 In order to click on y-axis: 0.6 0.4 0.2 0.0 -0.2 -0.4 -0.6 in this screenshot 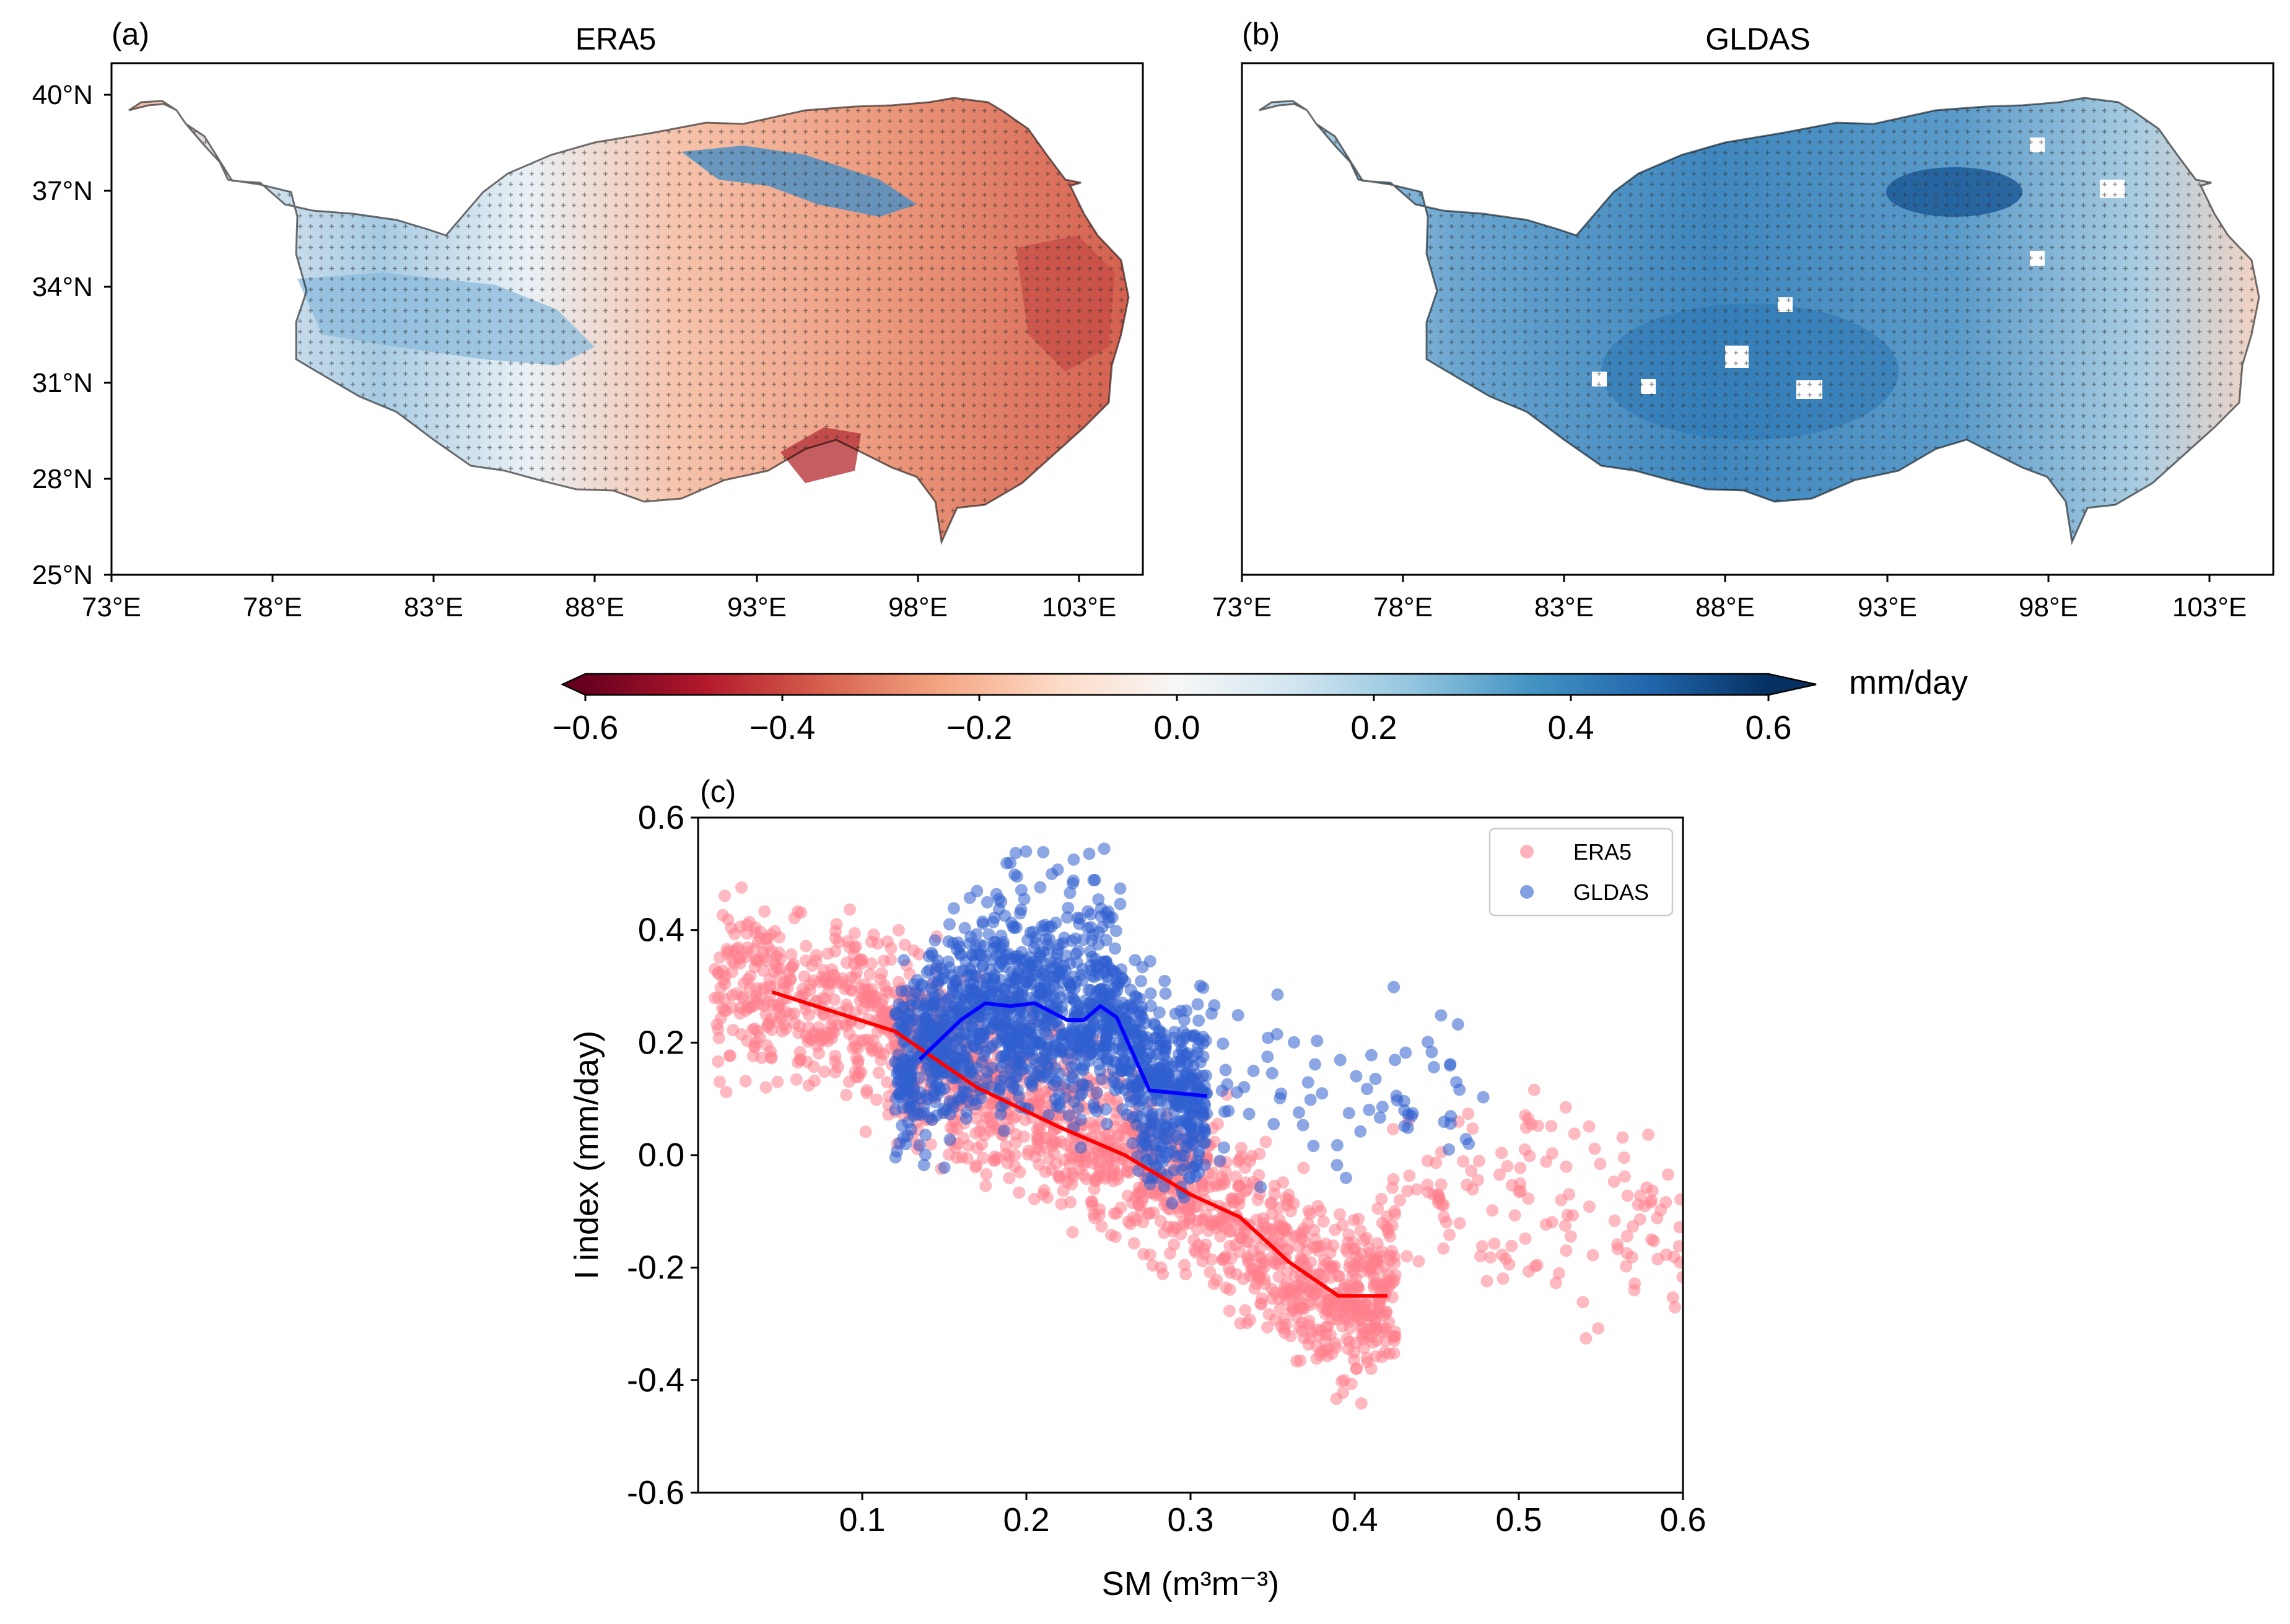, I will do `click(662, 1155)`.